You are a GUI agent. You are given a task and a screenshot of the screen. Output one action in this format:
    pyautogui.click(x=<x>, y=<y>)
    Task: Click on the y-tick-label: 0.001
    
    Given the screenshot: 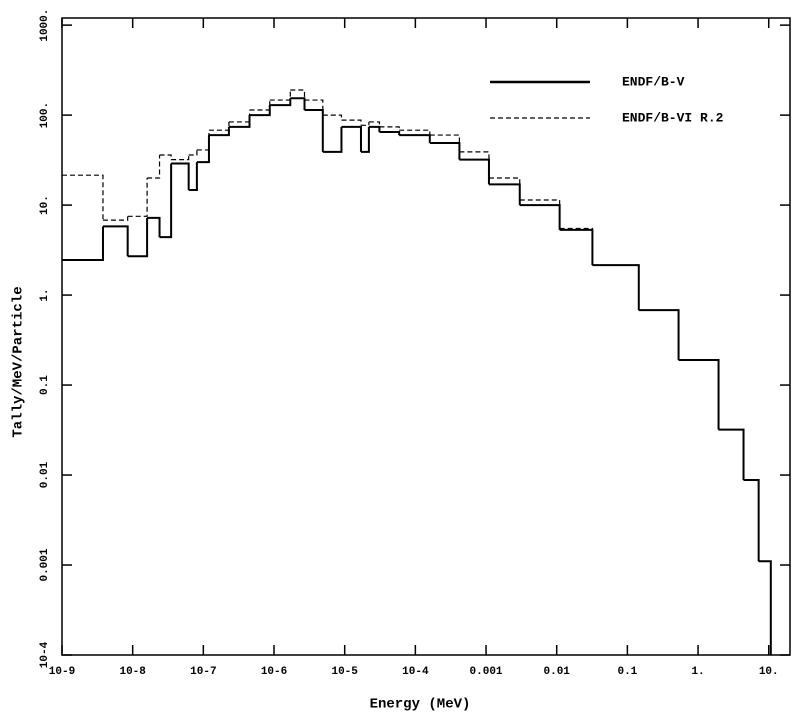 What is the action you would take?
    pyautogui.click(x=45, y=564)
    